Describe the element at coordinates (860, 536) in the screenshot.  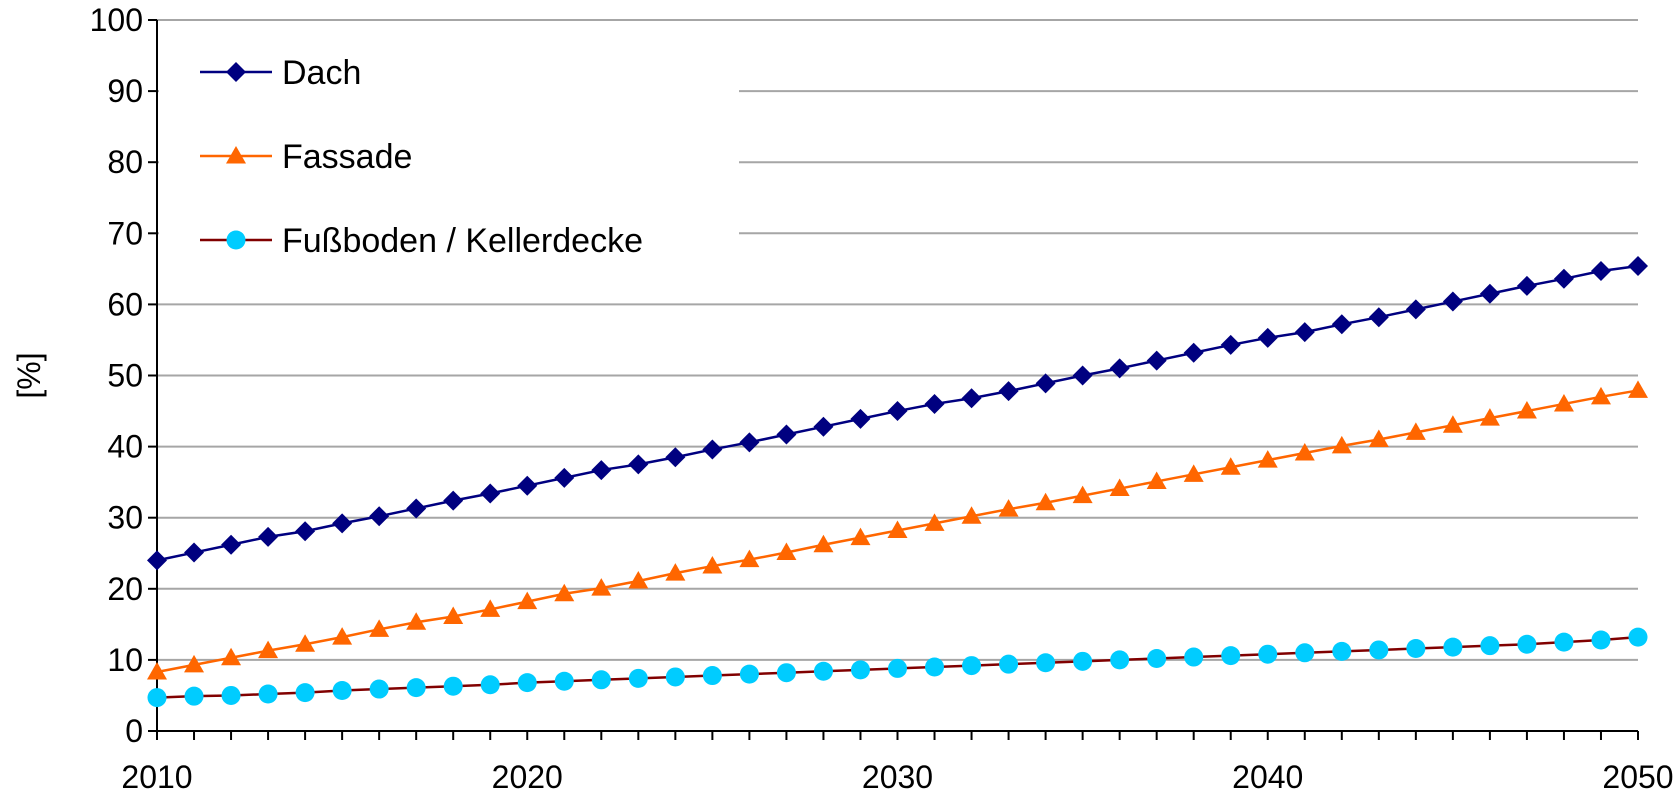
I see `point-s1-2029` at that location.